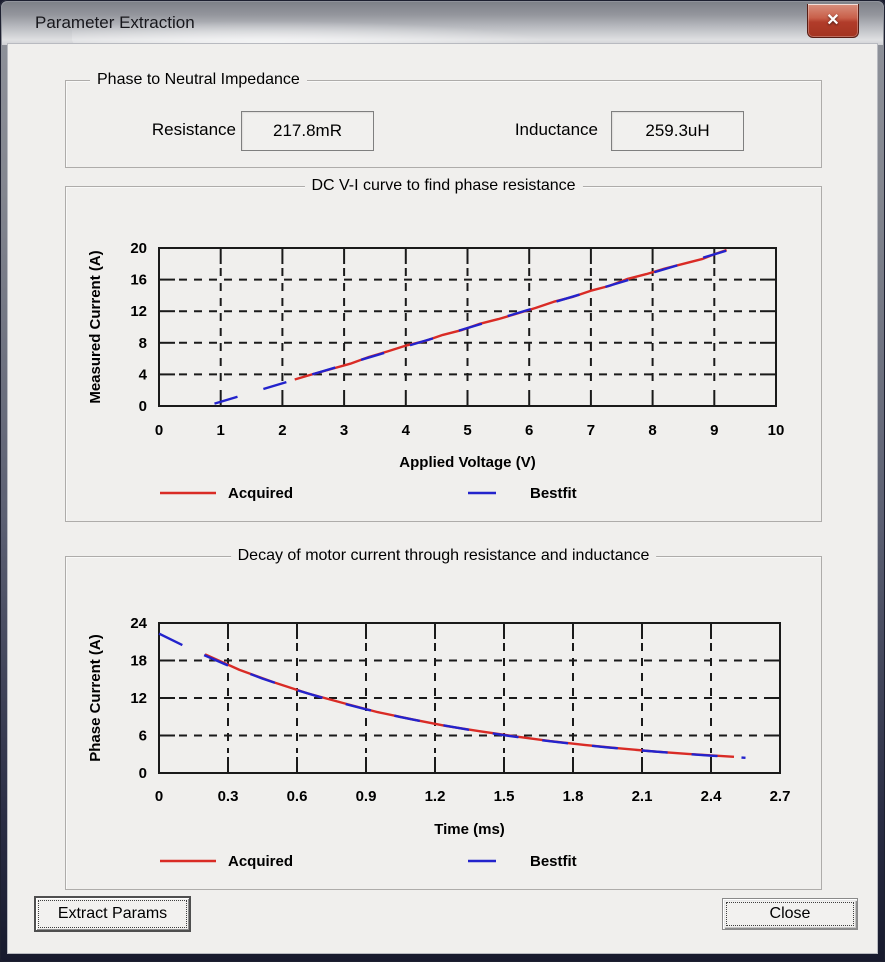 Image resolution: width=885 pixels, height=962 pixels. I want to click on svg-text: Time (ms), so click(469, 829).